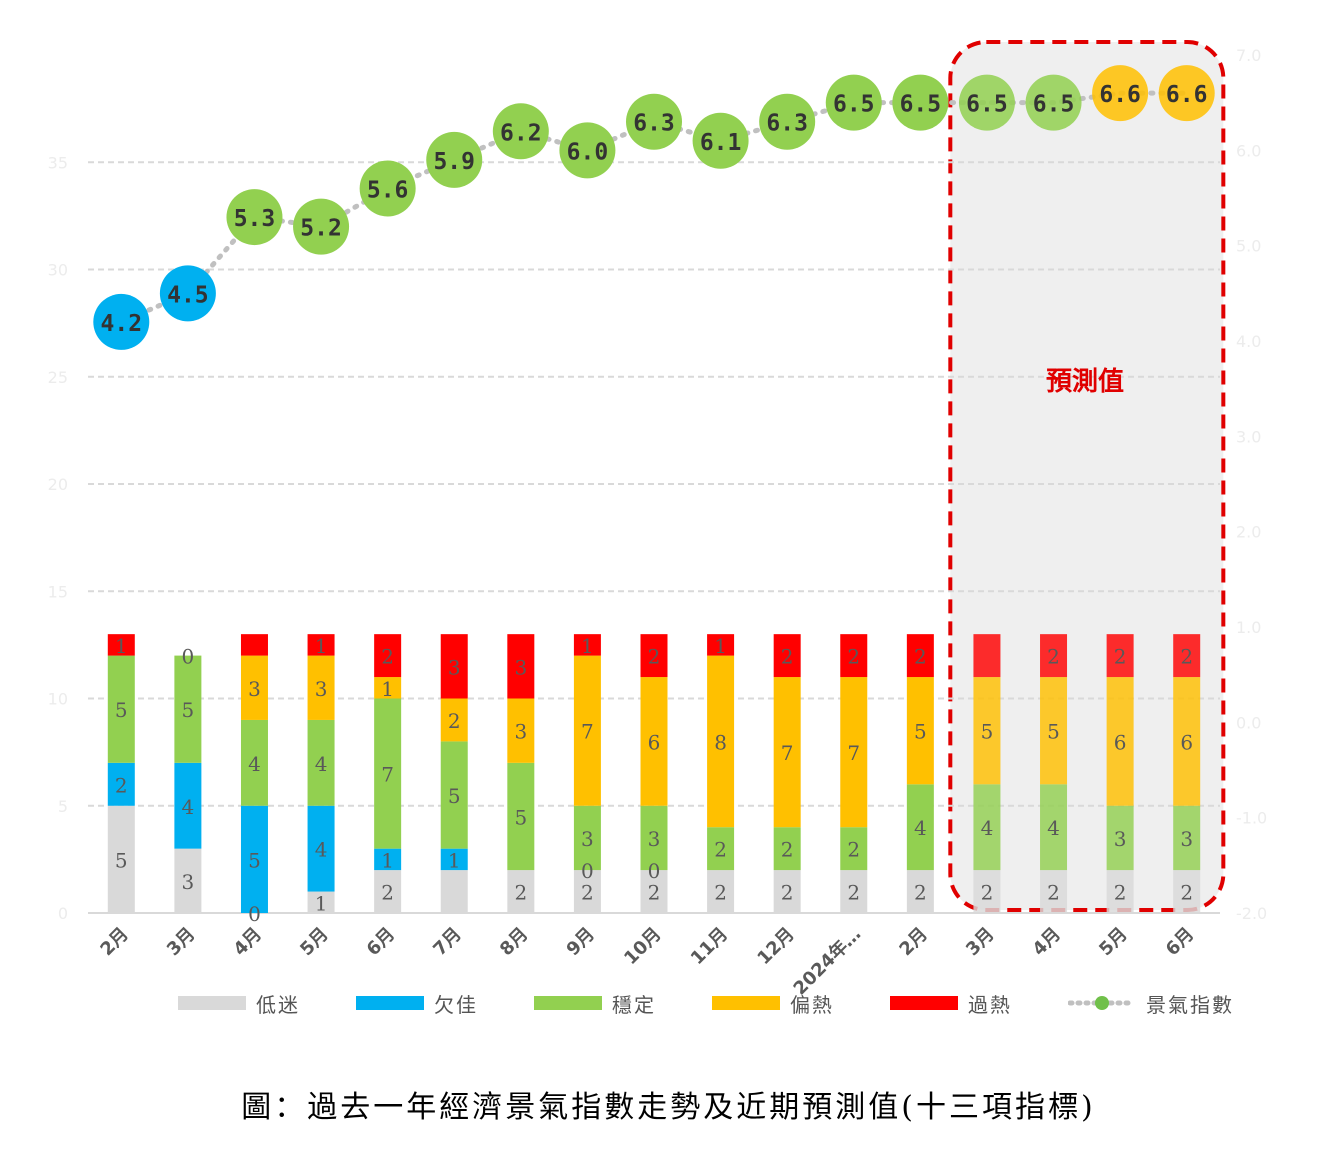 Image resolution: width=1337 pixels, height=1170 pixels. I want to click on right-axis: -2.0 -1.0 0.0 1.0 2.0 3.0 4.0 5.0 6.0 7.0, so click(1251, 484).